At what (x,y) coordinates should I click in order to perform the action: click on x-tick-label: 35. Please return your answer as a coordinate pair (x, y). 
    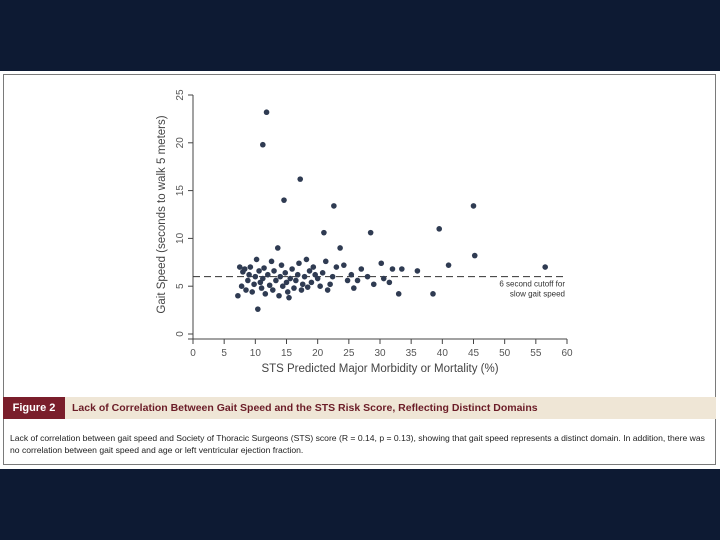
    Looking at the image, I should click on (412, 353).